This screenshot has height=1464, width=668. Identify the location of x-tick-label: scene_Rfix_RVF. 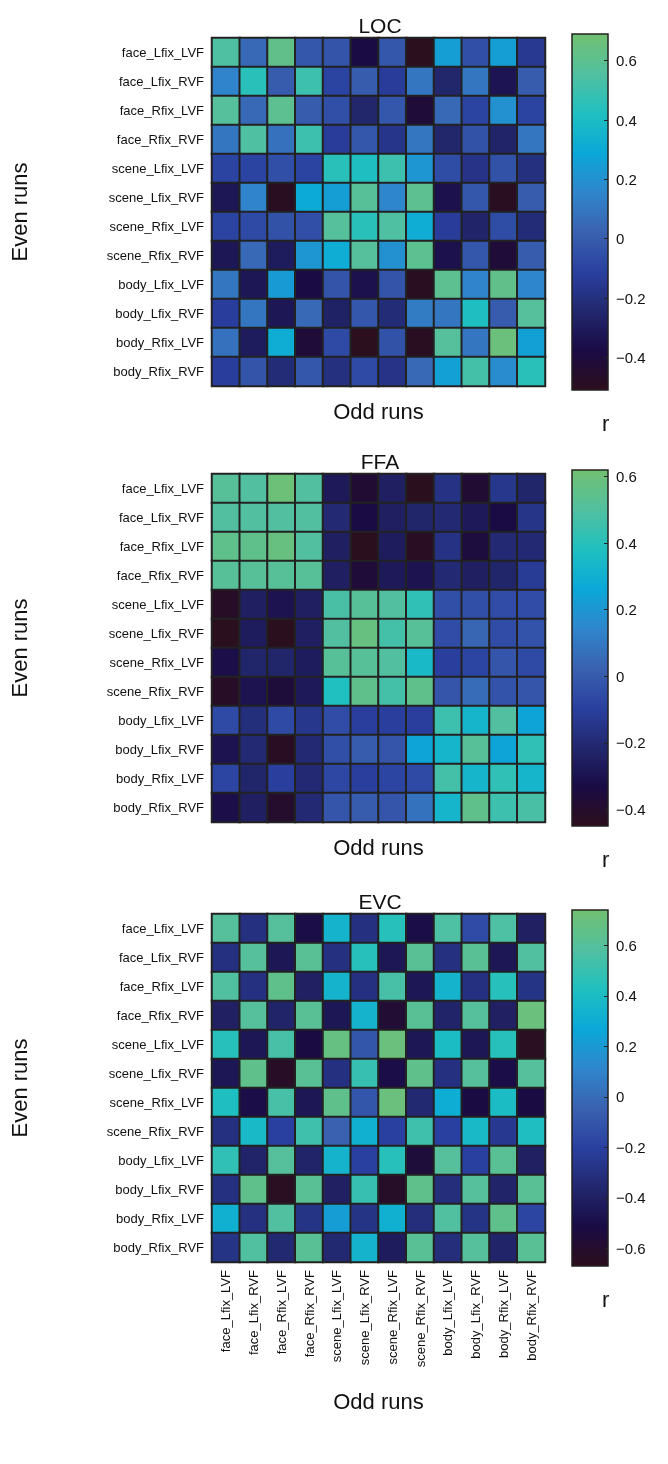
(420, 1318).